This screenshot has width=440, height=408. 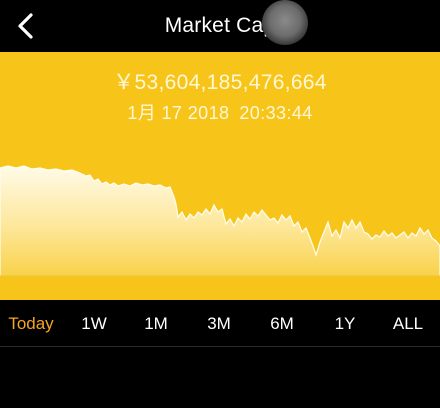 I want to click on navigation-bar: Market Cap, so click(x=220, y=26).